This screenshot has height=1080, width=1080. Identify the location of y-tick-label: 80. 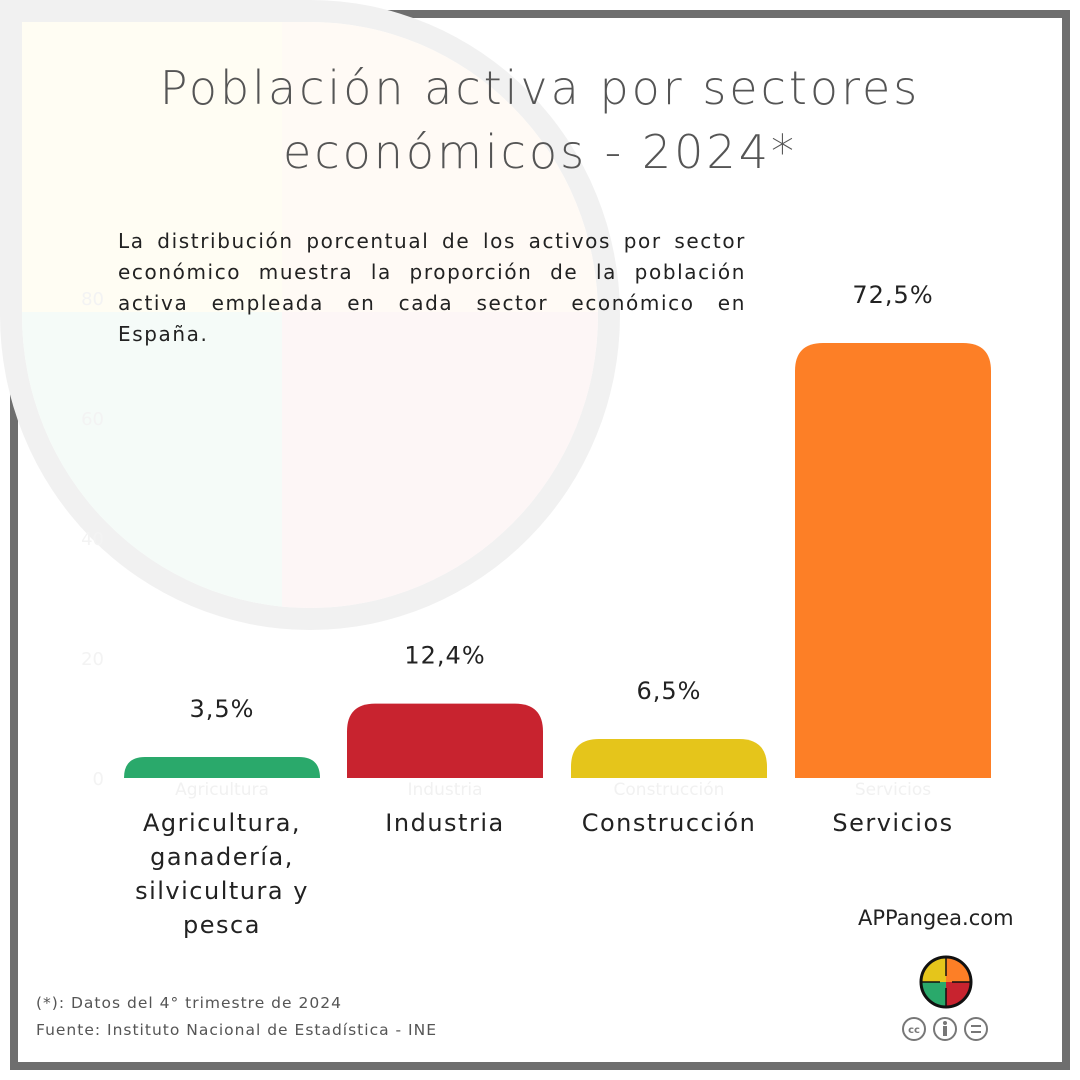
(92, 299).